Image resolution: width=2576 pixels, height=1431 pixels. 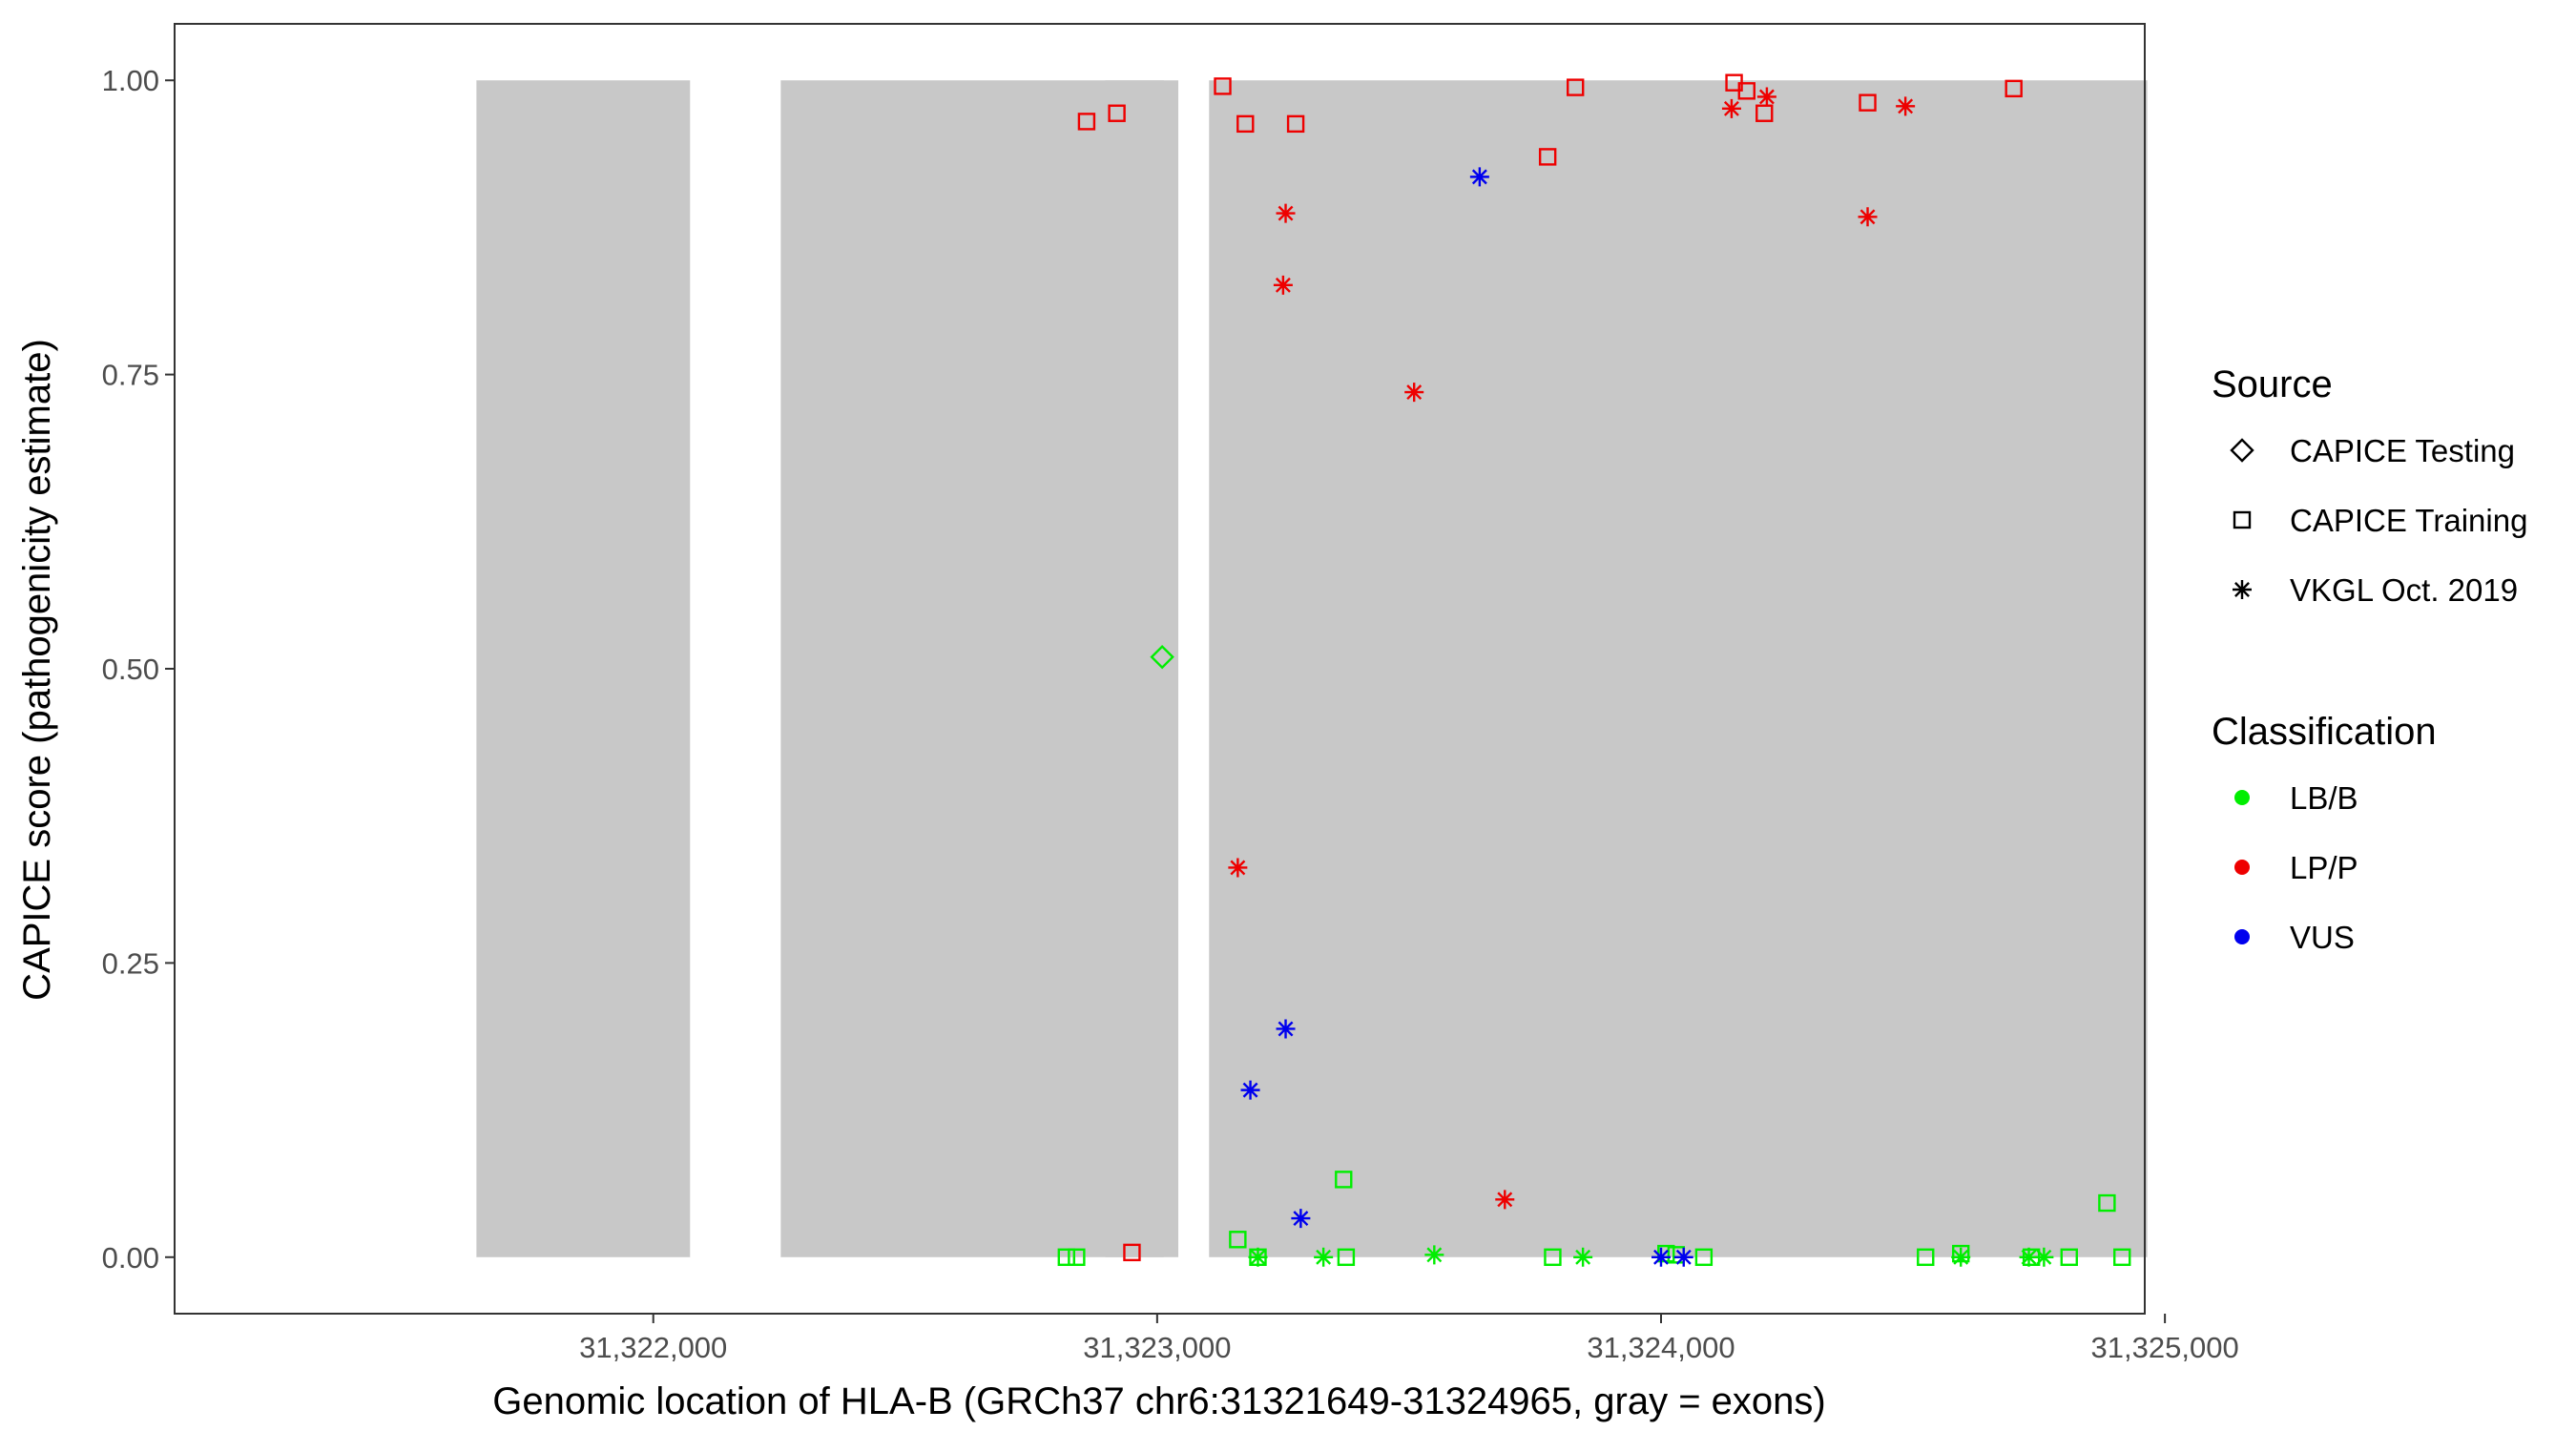 I want to click on y-tick-label: 1.00, so click(x=130, y=80).